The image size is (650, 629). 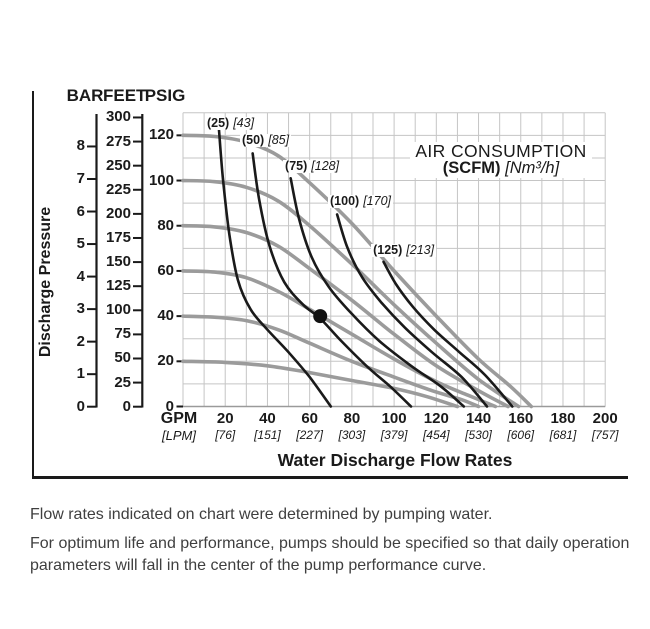 I want to click on x-axis-unit-gpm: GPM, so click(x=179, y=418).